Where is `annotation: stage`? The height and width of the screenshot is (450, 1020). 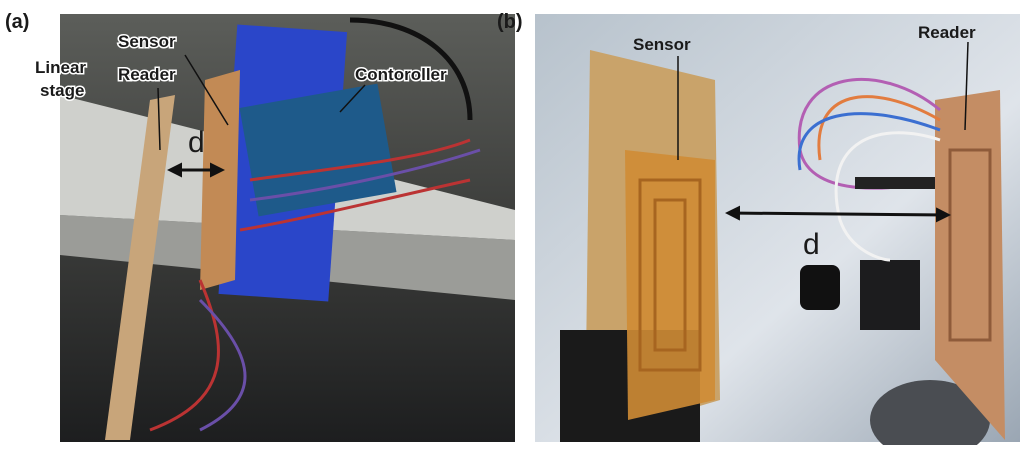 annotation: stage is located at coordinates (62, 90).